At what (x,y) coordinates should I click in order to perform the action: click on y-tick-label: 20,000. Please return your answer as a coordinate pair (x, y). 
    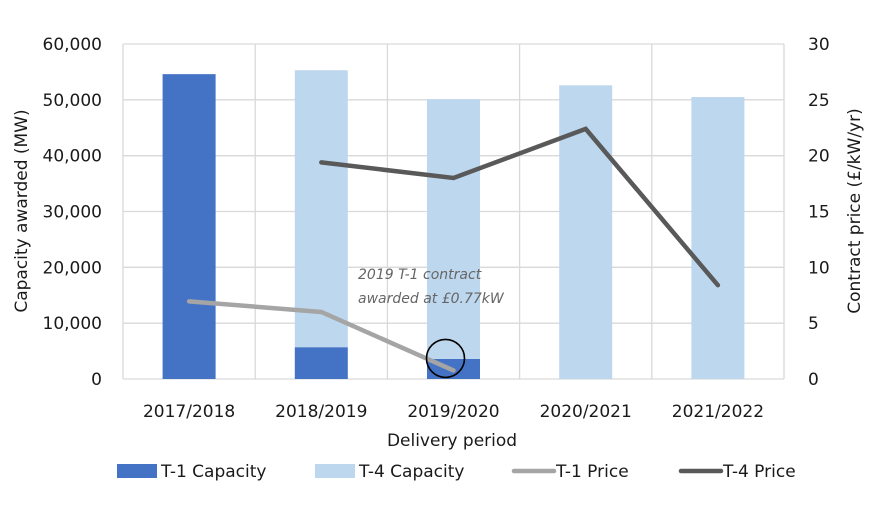
    Looking at the image, I should click on (72, 268).